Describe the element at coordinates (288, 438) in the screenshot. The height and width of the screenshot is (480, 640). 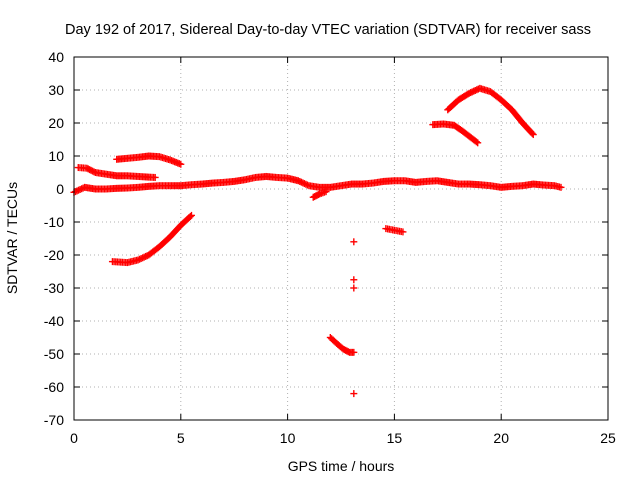
I see `x-tick-label: 10` at that location.